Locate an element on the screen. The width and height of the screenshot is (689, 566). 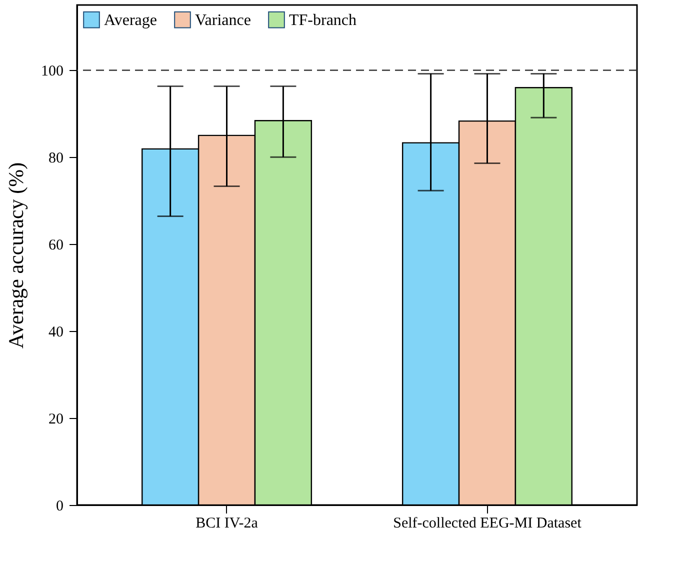
y-tick-label: 100 is located at coordinates (52, 72).